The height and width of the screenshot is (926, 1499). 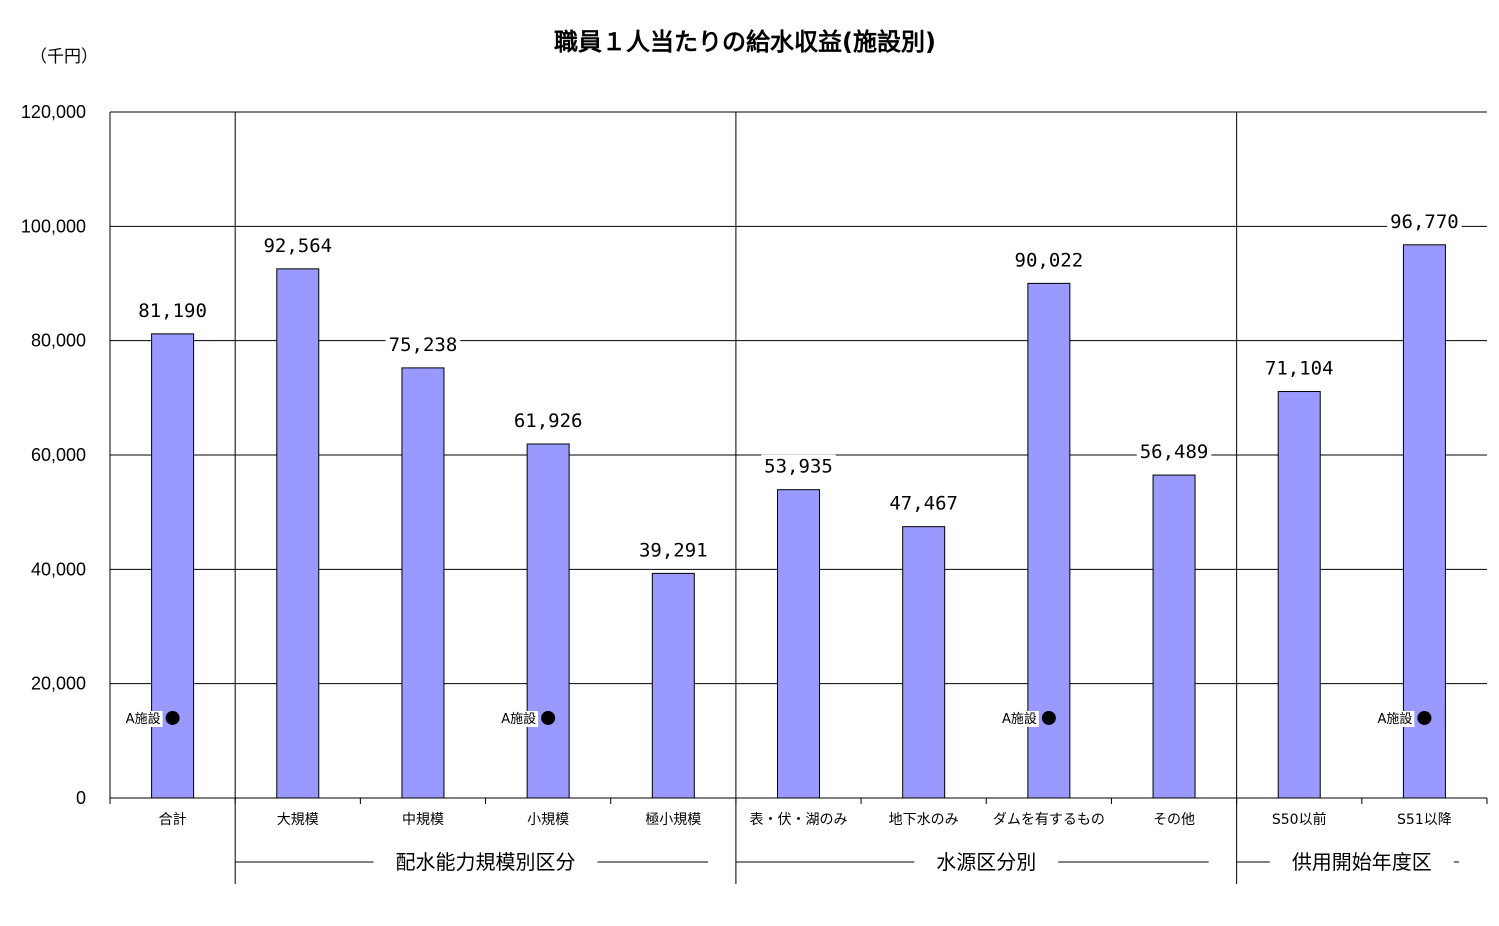 I want to click on x-tick-label: S51以降, so click(x=1424, y=820).